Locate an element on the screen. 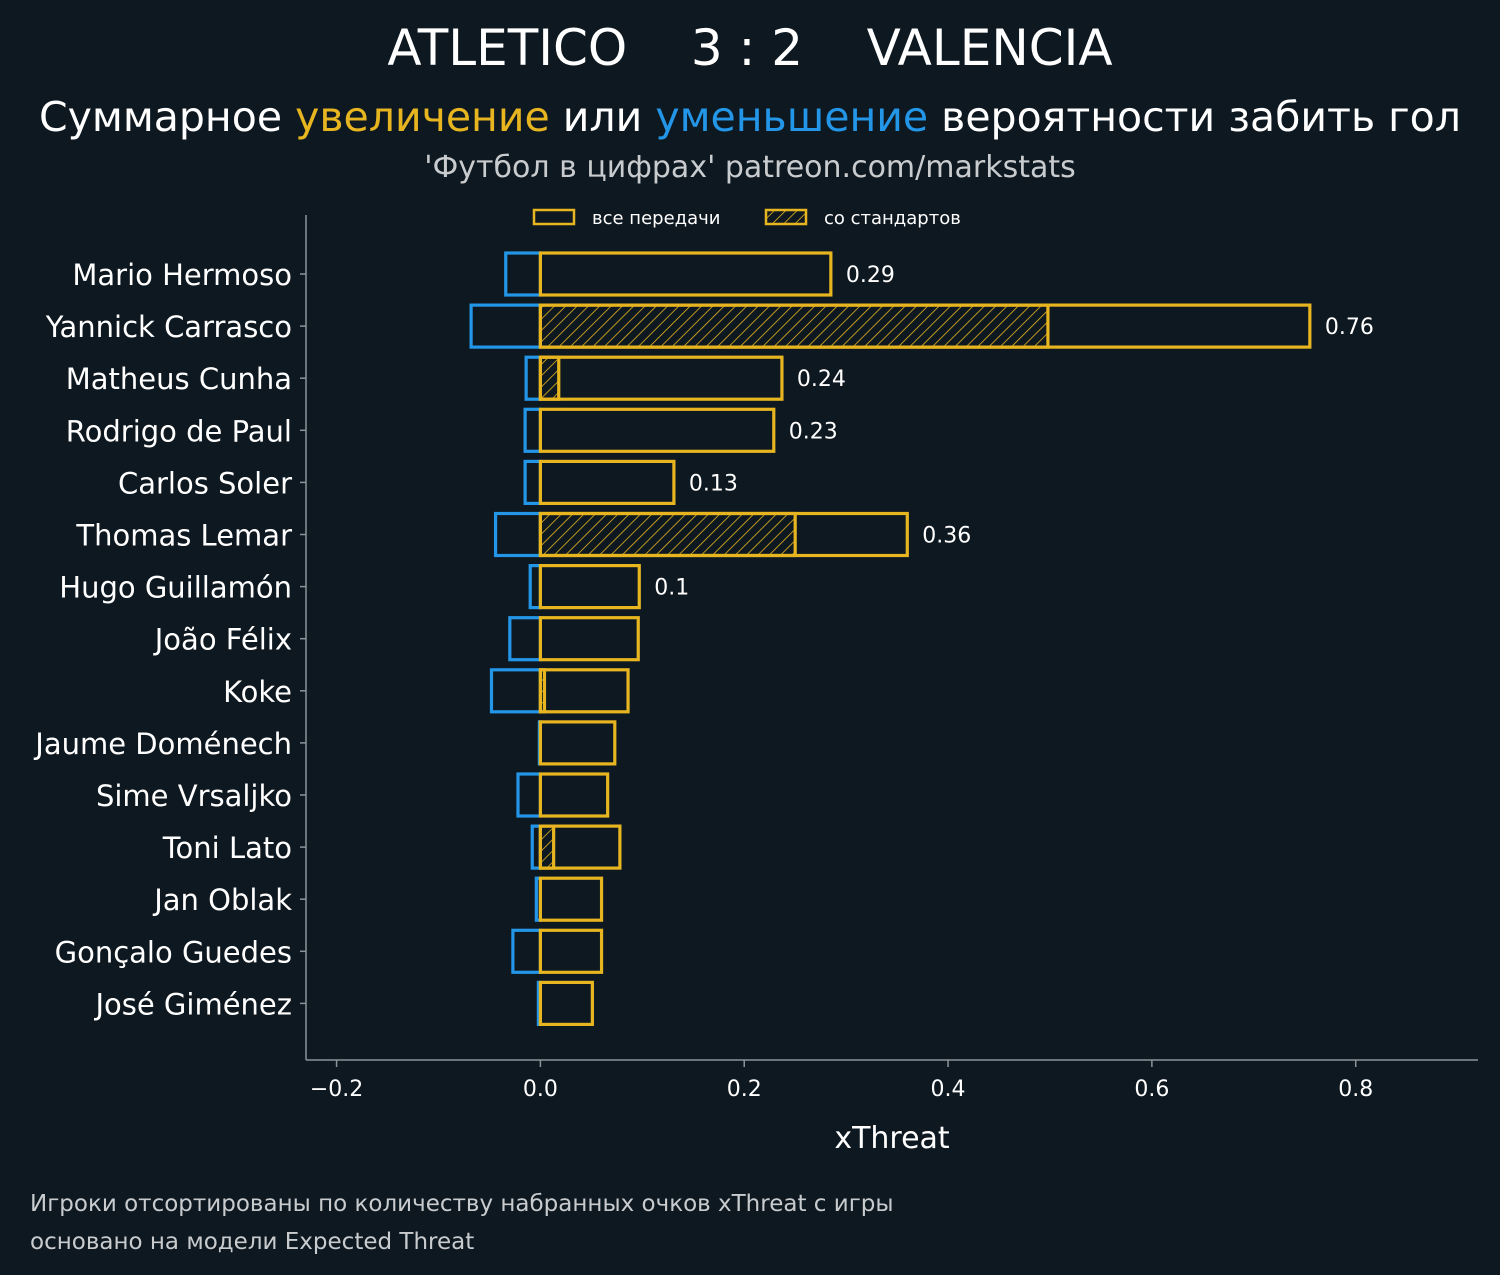 The image size is (1500, 1275). y-tick-label: Rodrigo de Paul is located at coordinates (179, 431).